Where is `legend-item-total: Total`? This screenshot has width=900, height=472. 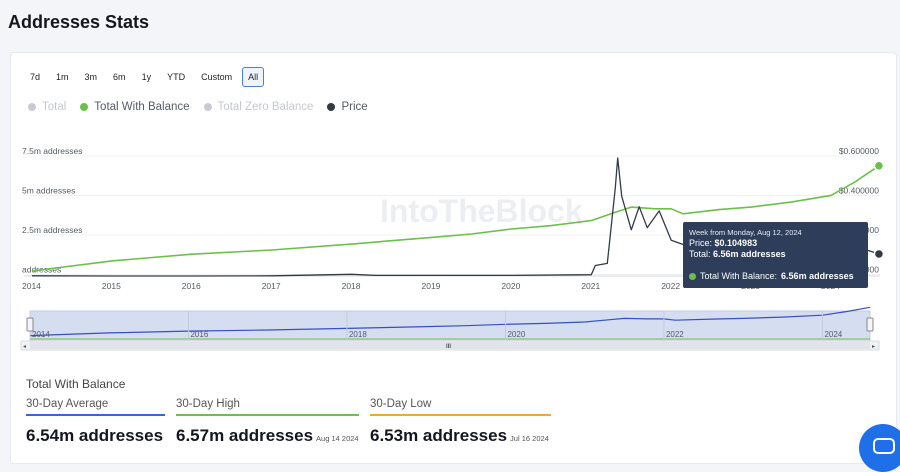
legend-item-total: Total is located at coordinates (47, 107).